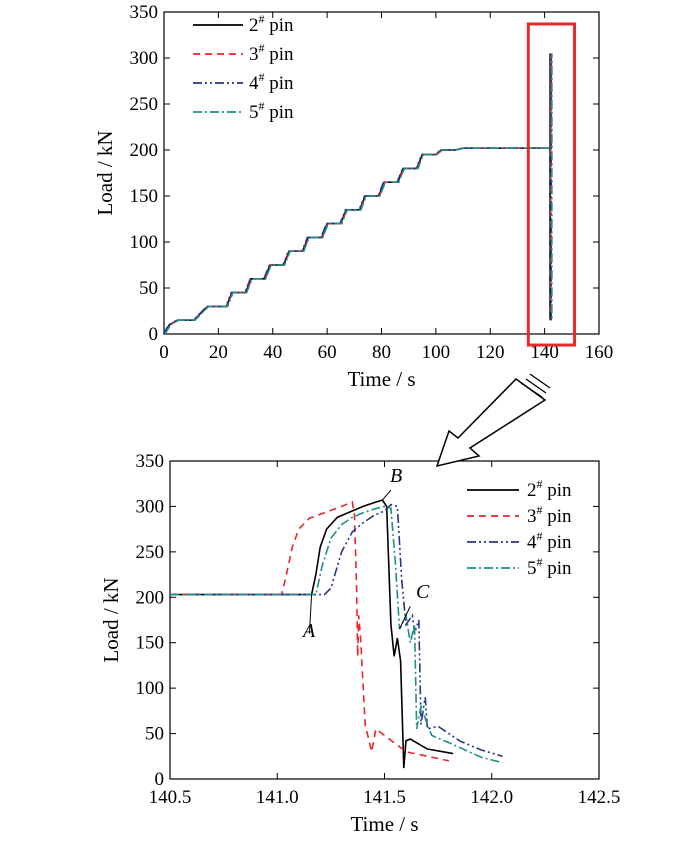 This screenshot has width=700, height=852. Describe the element at coordinates (544, 352) in the screenshot. I see `x-tick-label: 140` at that location.